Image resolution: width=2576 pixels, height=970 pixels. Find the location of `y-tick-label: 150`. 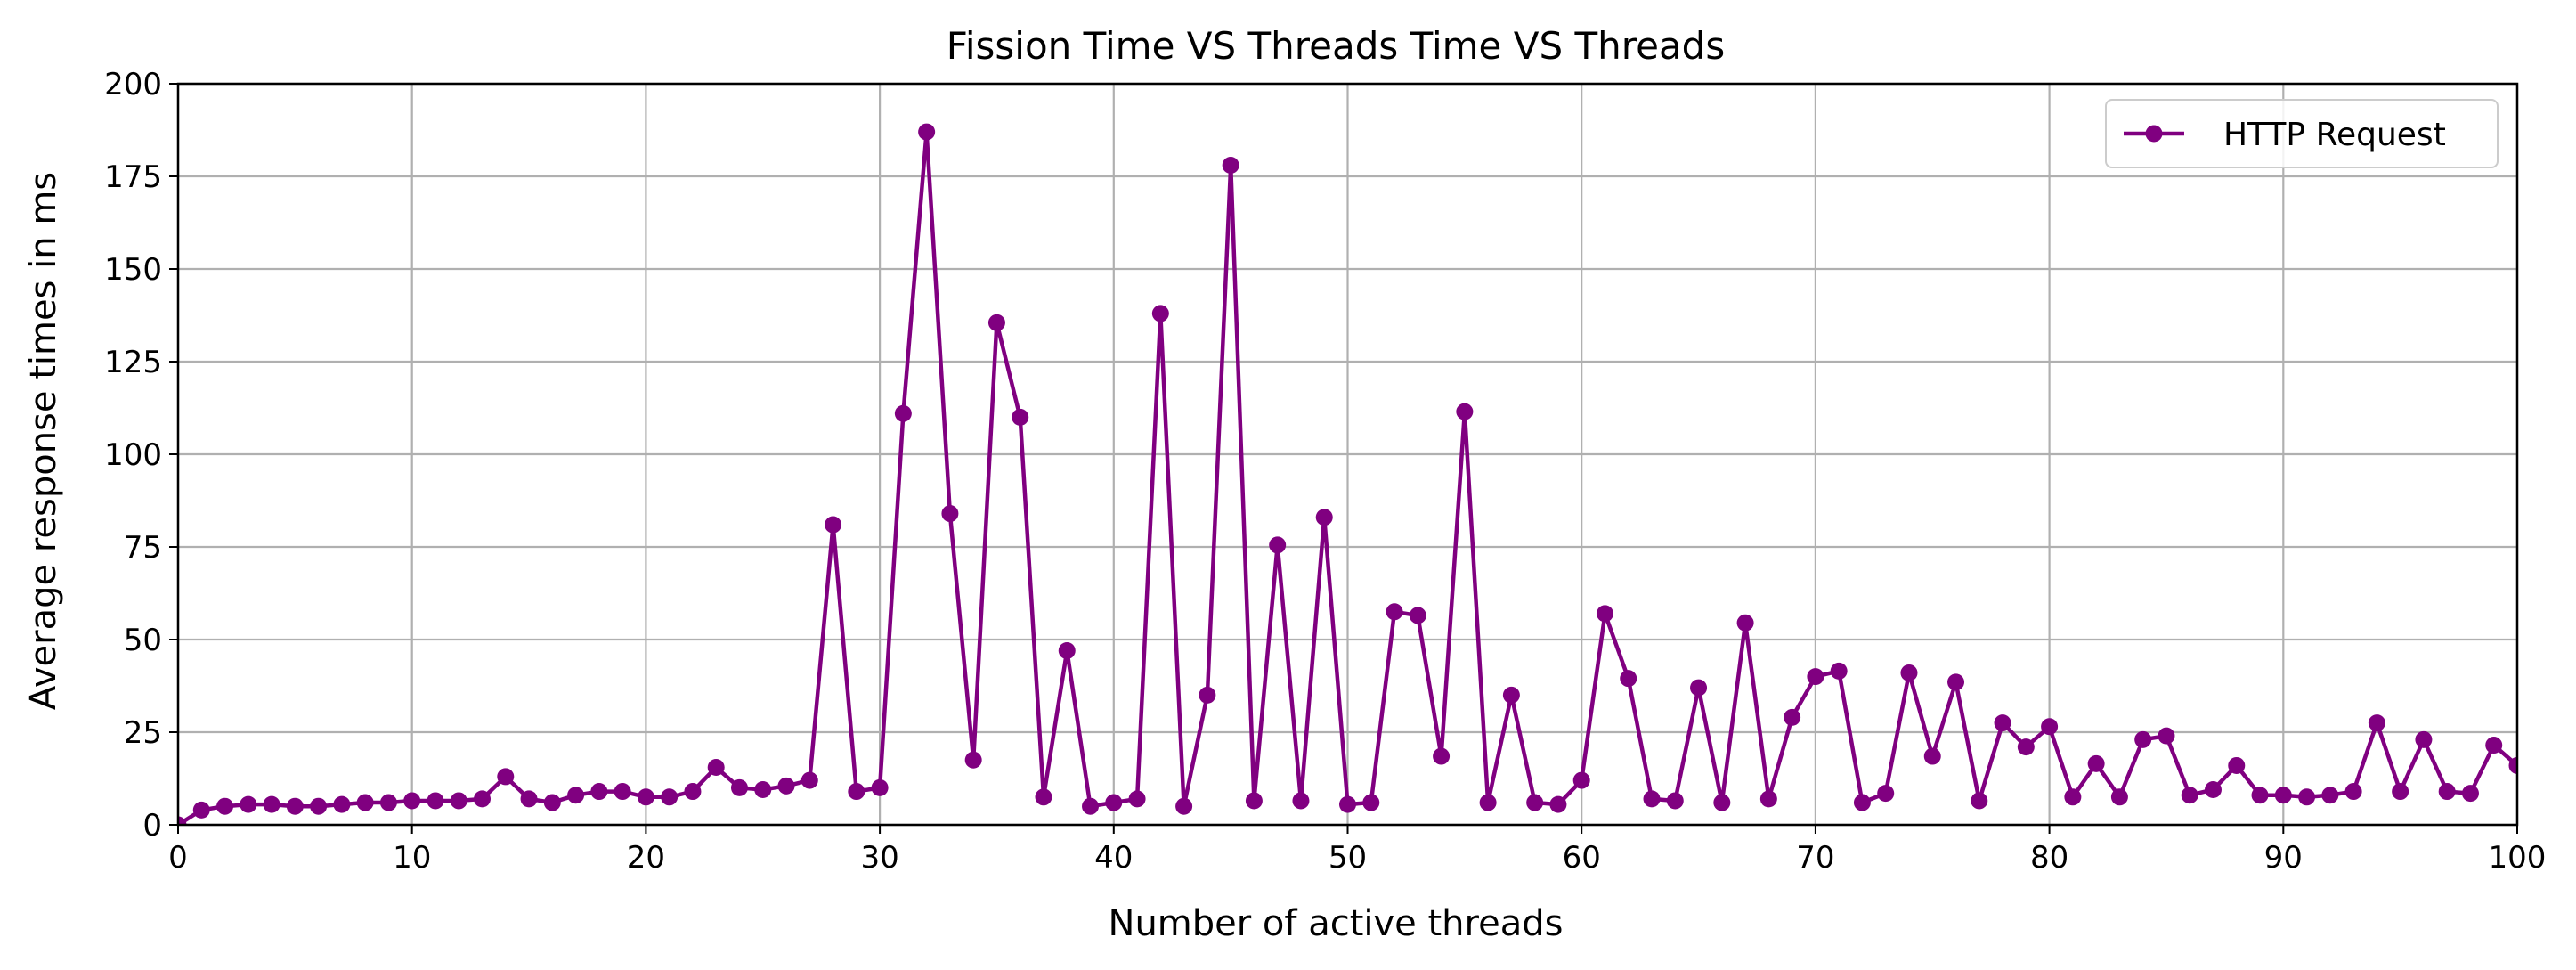

y-tick-label: 150 is located at coordinates (133, 270).